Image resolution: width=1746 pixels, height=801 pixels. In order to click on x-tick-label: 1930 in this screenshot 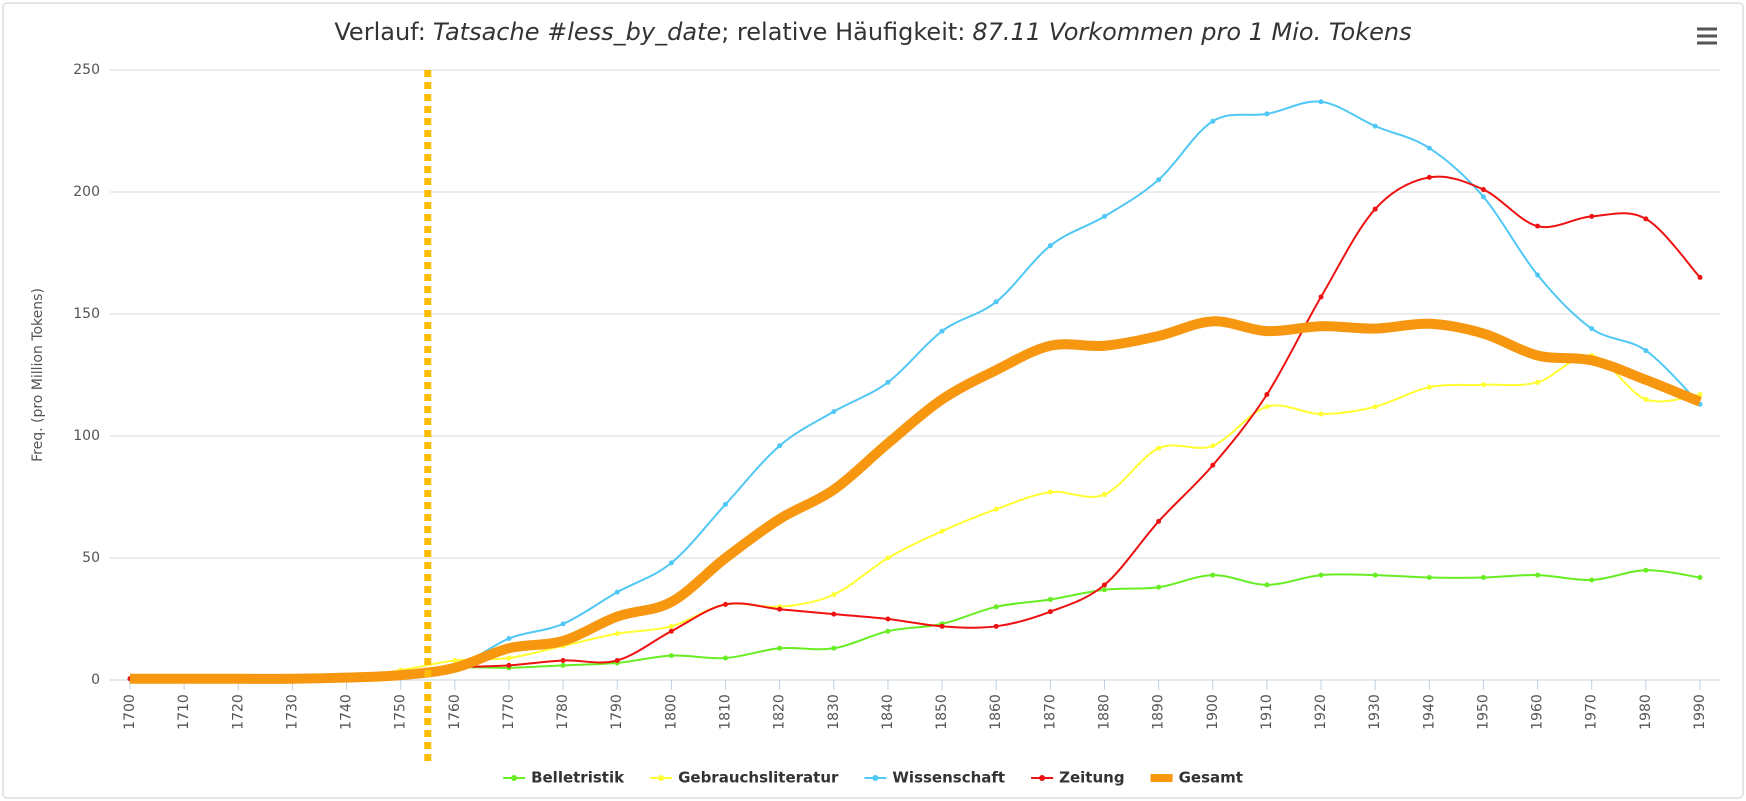, I will do `click(1375, 712)`.